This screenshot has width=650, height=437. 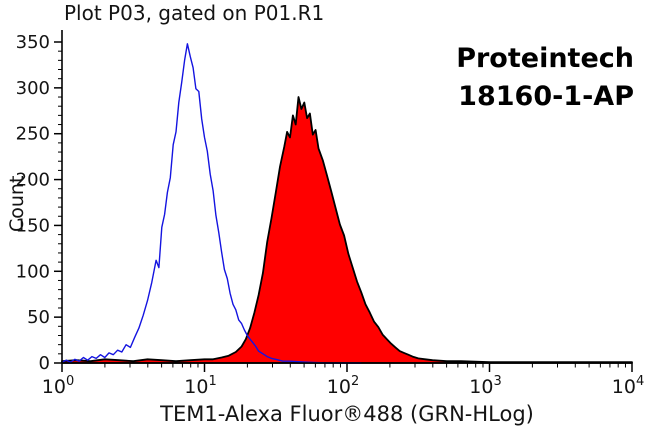 I want to click on x-axis-label: TEM1-Alexa Fluor®488 (GRN-HLog), so click(x=347, y=414).